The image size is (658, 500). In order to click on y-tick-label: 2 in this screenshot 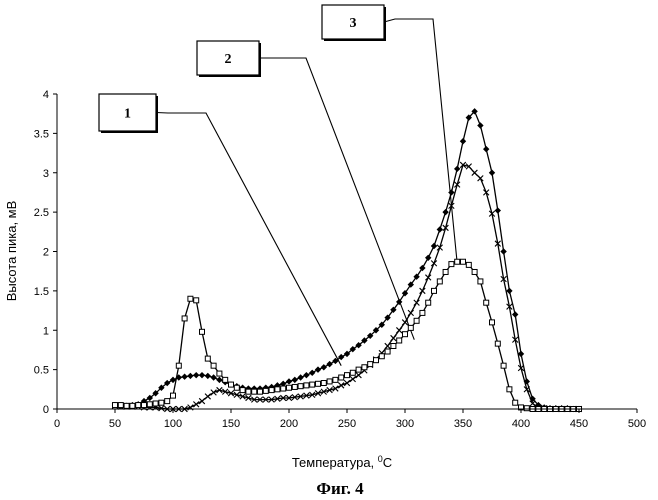, I will do `click(46, 253)`.